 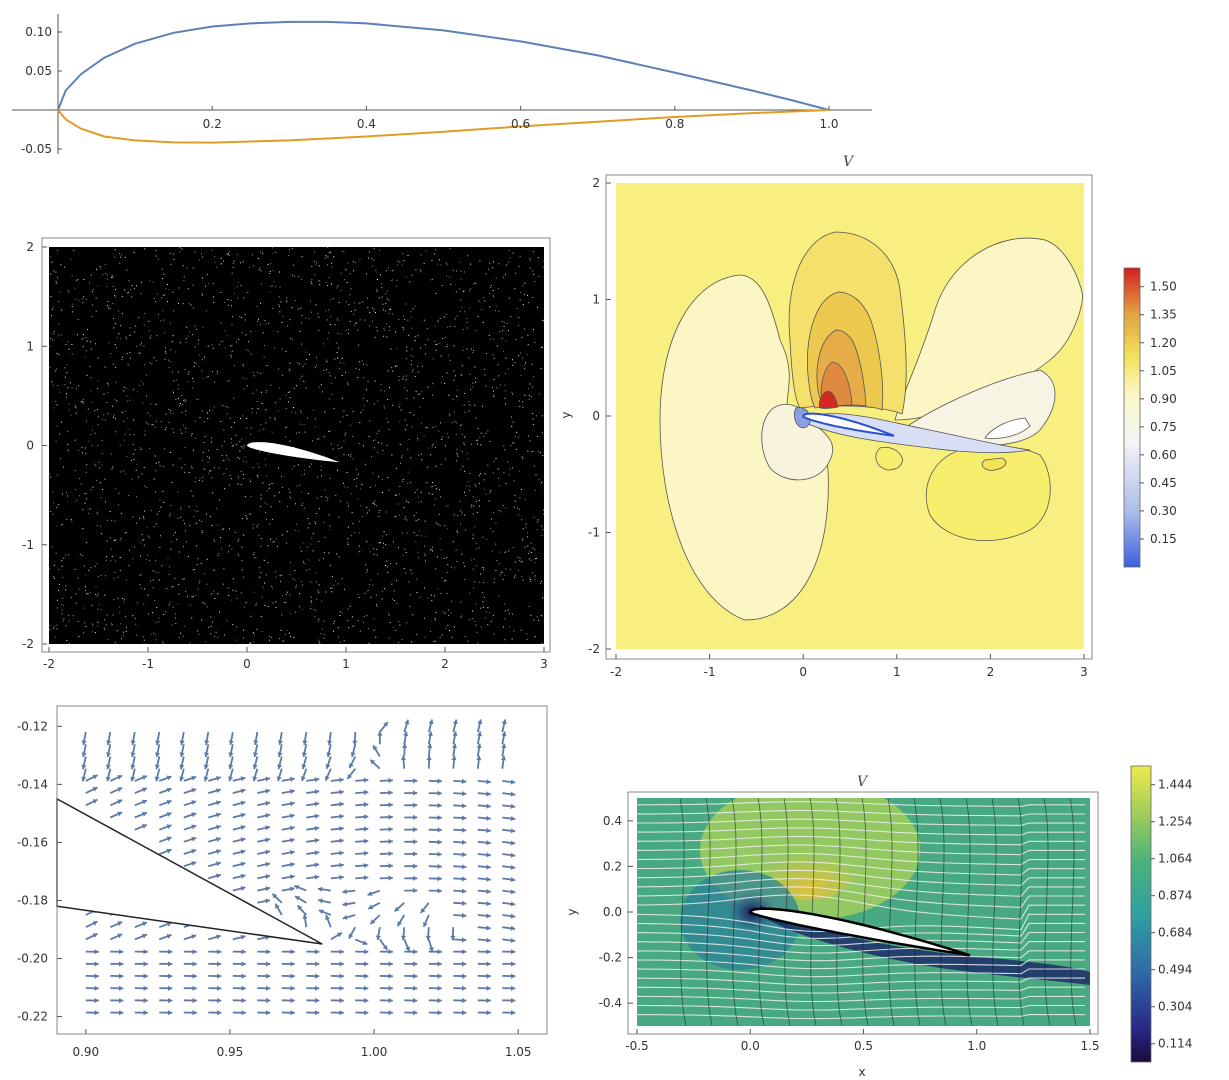 I want to click on profile-x-tick-label: 1.0, so click(x=828, y=124).